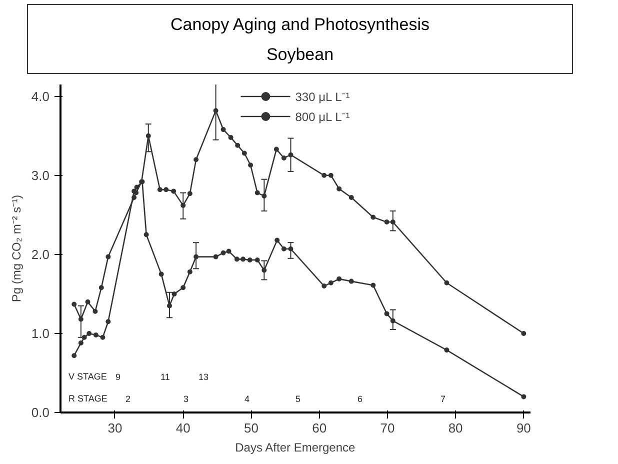  What do you see at coordinates (186, 399) in the screenshot?
I see `annotation: 3` at bounding box center [186, 399].